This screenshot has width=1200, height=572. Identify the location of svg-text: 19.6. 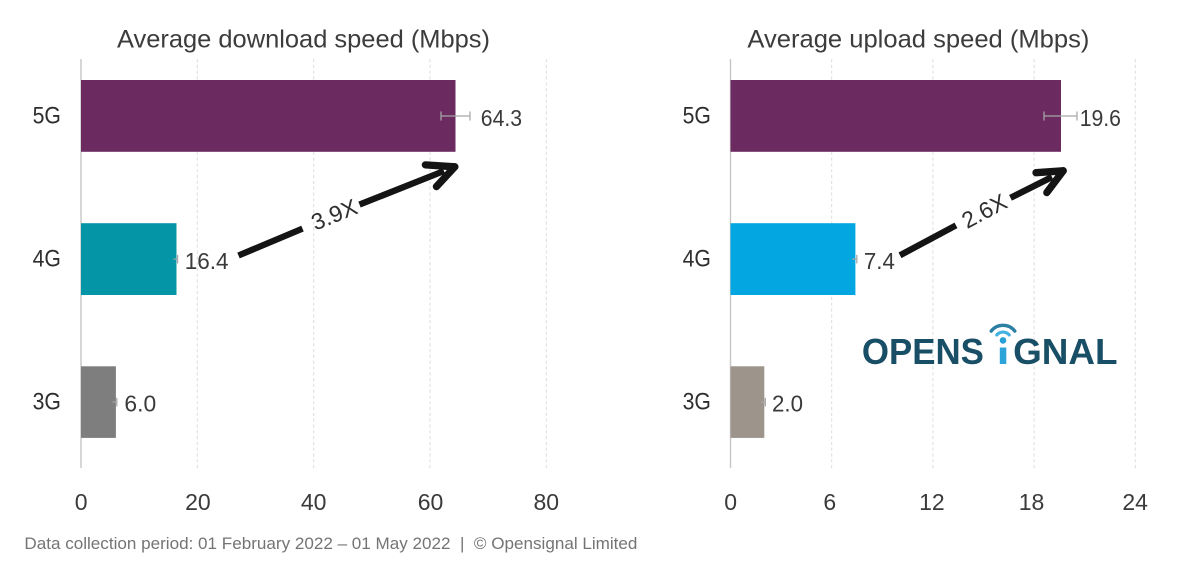
(1100, 118).